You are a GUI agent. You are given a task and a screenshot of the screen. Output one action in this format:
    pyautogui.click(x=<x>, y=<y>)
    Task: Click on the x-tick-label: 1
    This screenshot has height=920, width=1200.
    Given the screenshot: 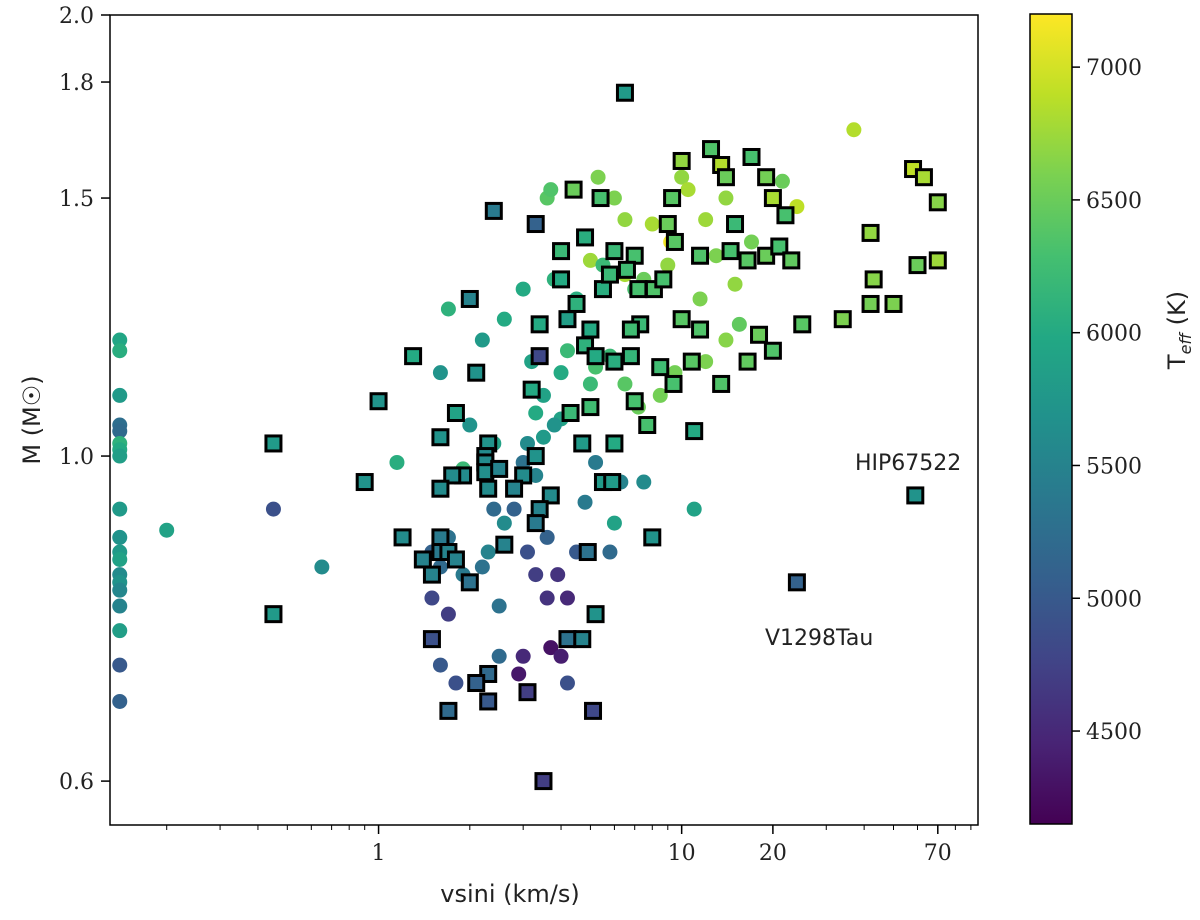 What is the action you would take?
    pyautogui.click(x=379, y=853)
    